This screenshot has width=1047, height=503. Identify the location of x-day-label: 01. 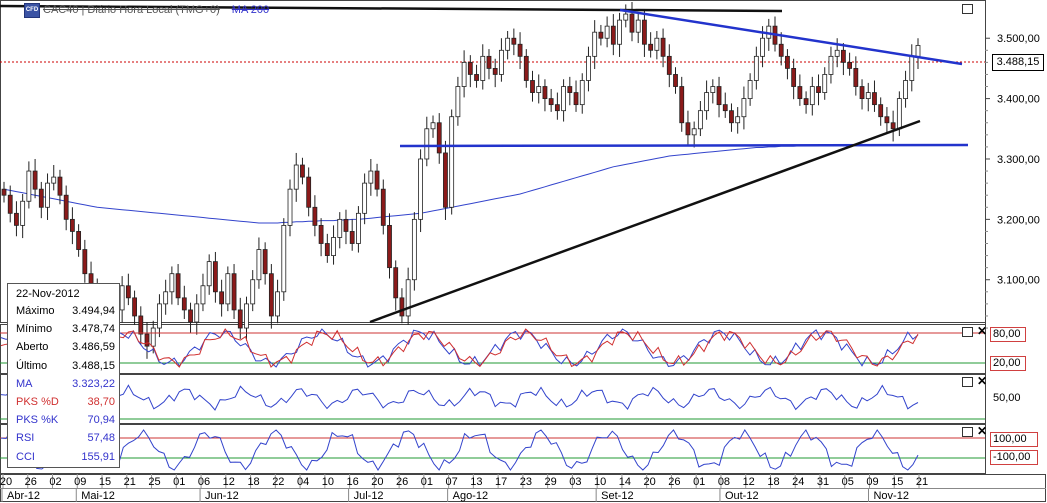
(699, 482).